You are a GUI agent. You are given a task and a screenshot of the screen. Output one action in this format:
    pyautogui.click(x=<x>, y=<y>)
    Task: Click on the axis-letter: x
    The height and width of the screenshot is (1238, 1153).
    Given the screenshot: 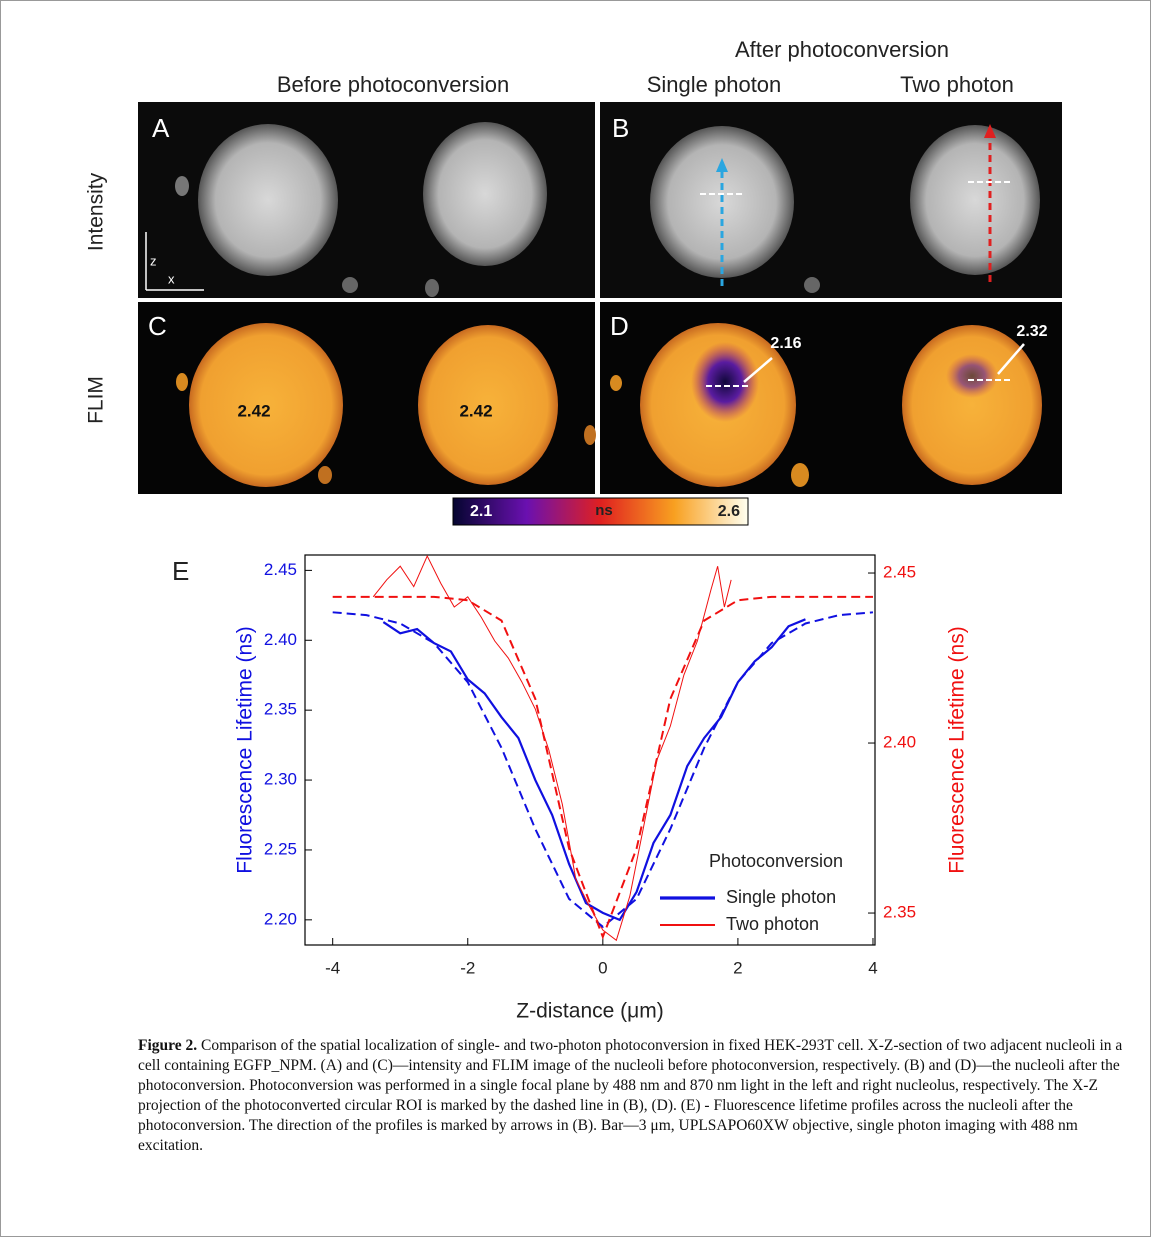 What is the action you would take?
    pyautogui.click(x=171, y=278)
    